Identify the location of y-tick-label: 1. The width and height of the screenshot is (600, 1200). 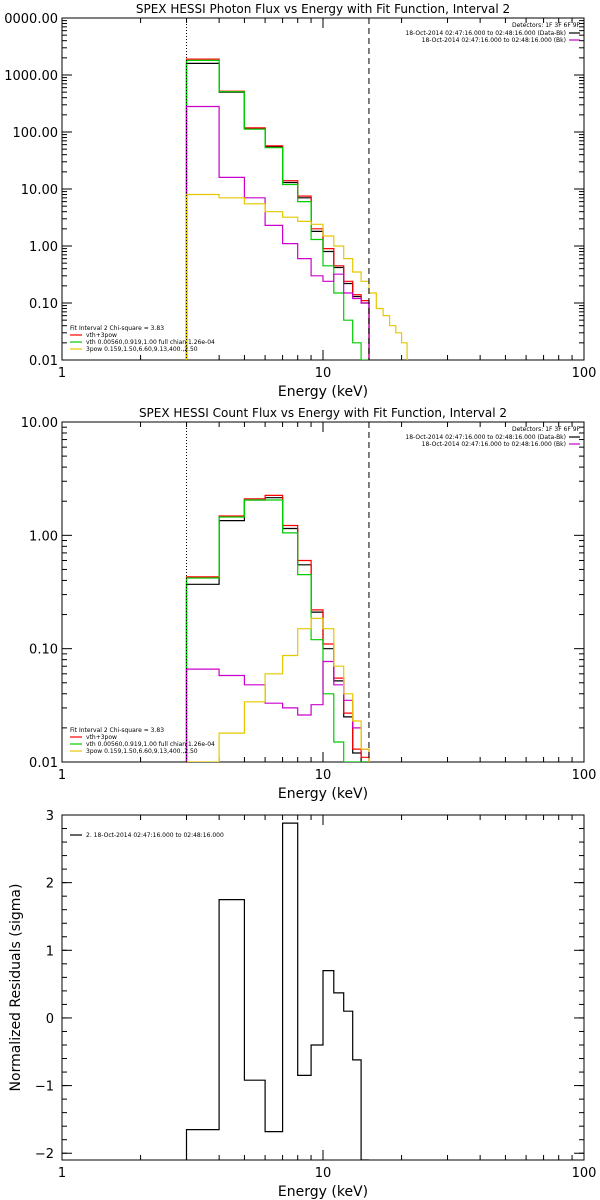
(50, 951).